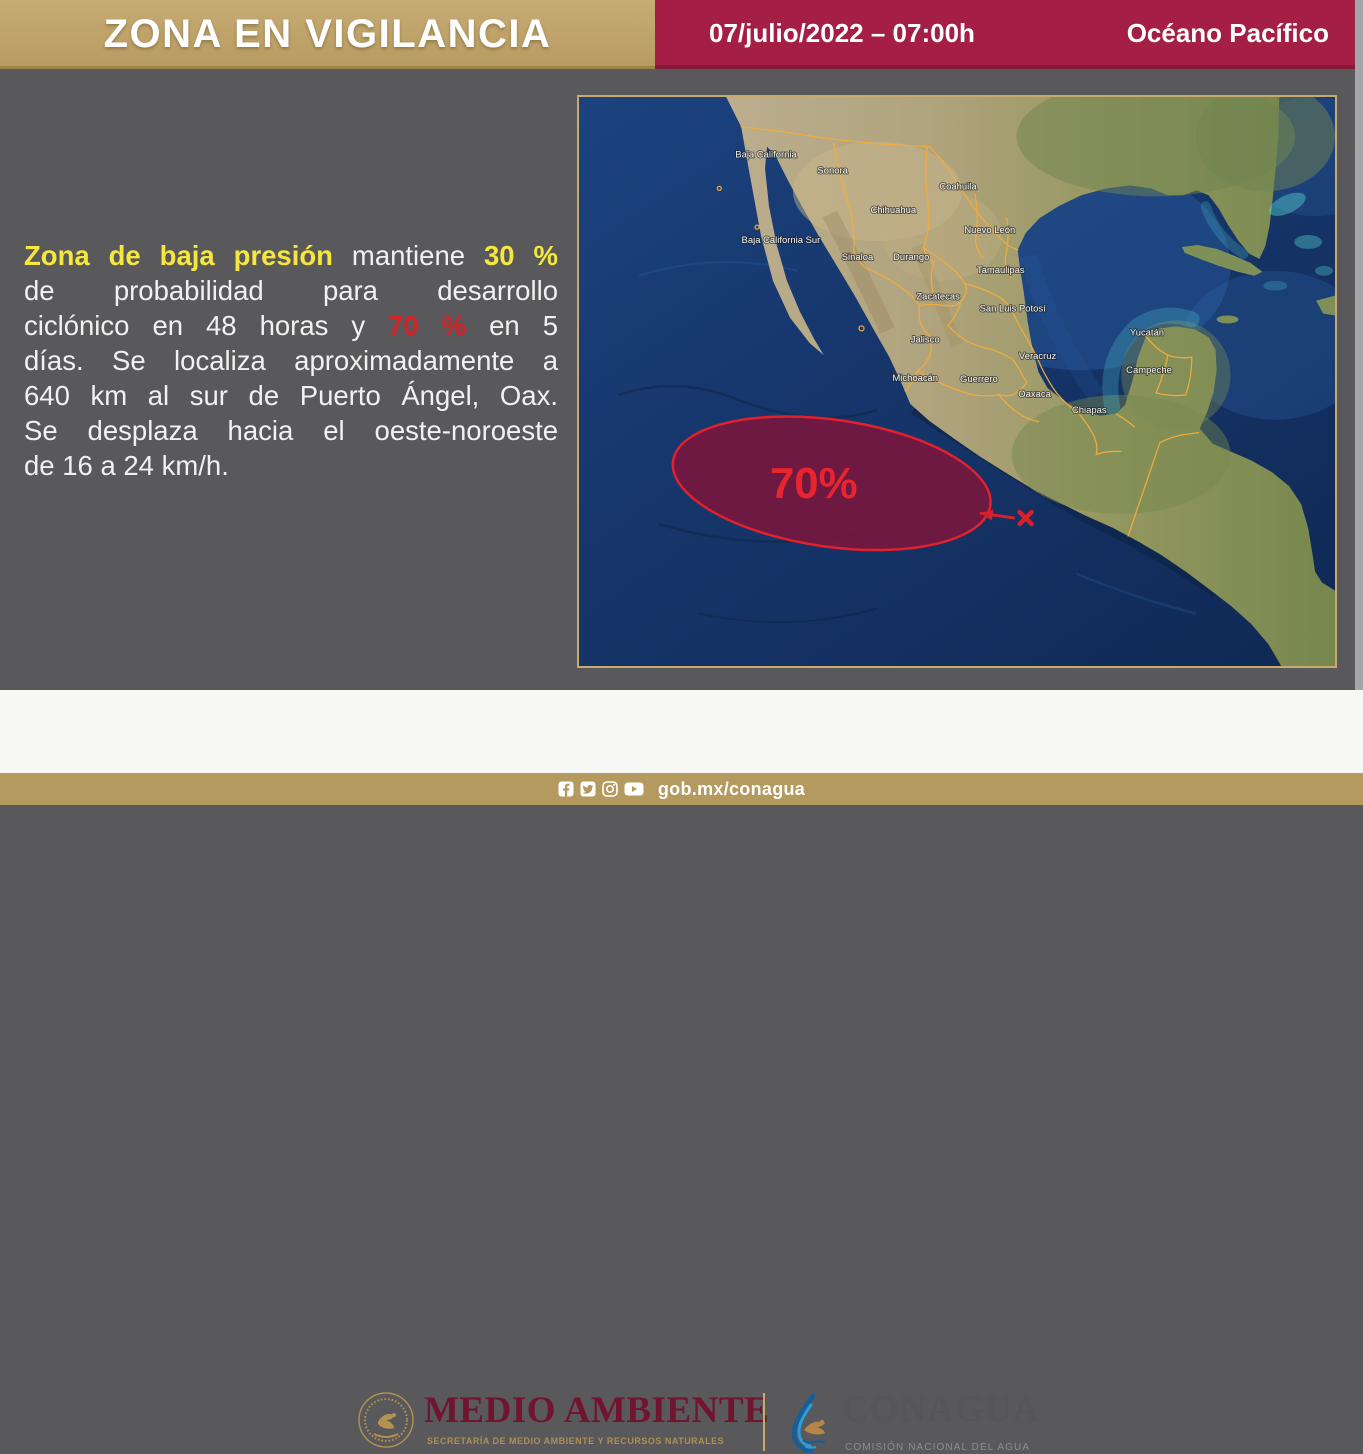 The width and height of the screenshot is (1363, 1454). Describe the element at coordinates (731, 788) in the screenshot. I see `gobmx-url: gob.mx/conagua` at that location.